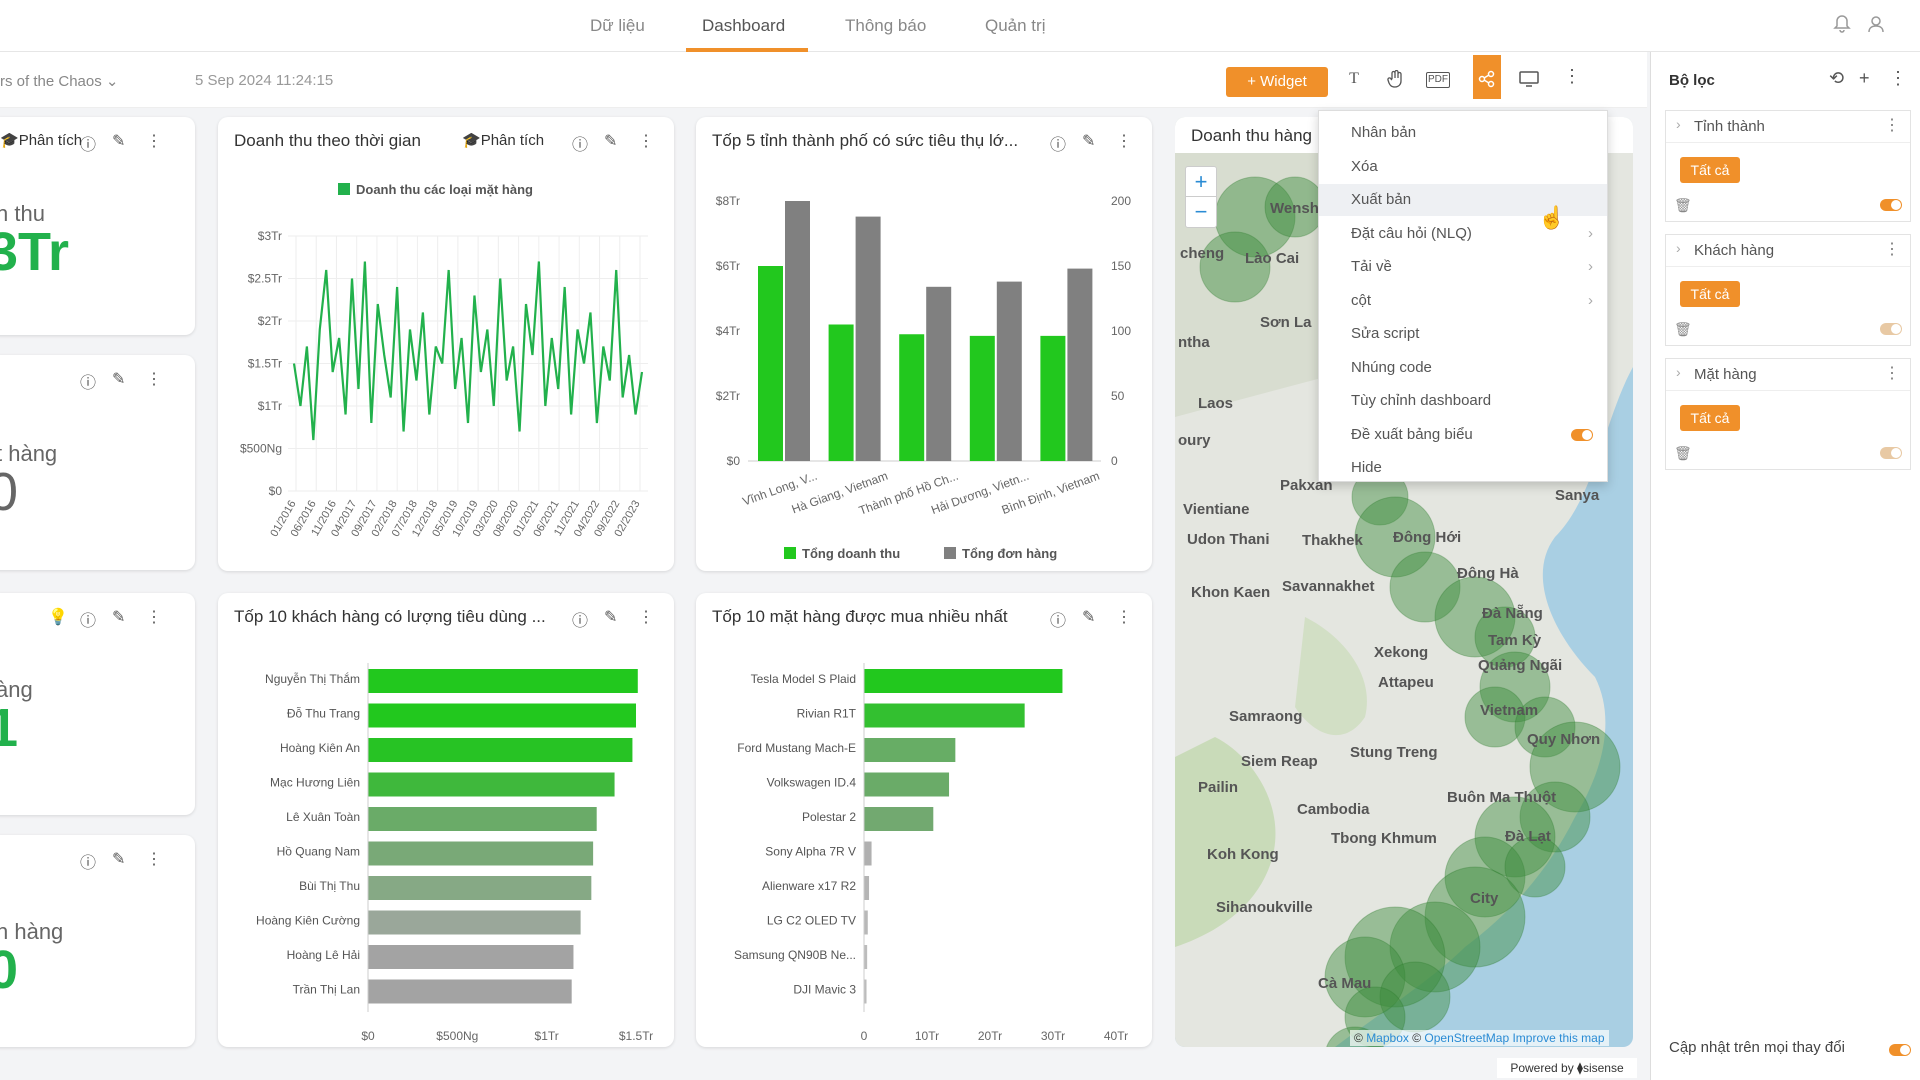 Image resolution: width=1920 pixels, height=1080 pixels. What do you see at coordinates (1201, 182) in the screenshot?
I see `zoom-in-button: +` at bounding box center [1201, 182].